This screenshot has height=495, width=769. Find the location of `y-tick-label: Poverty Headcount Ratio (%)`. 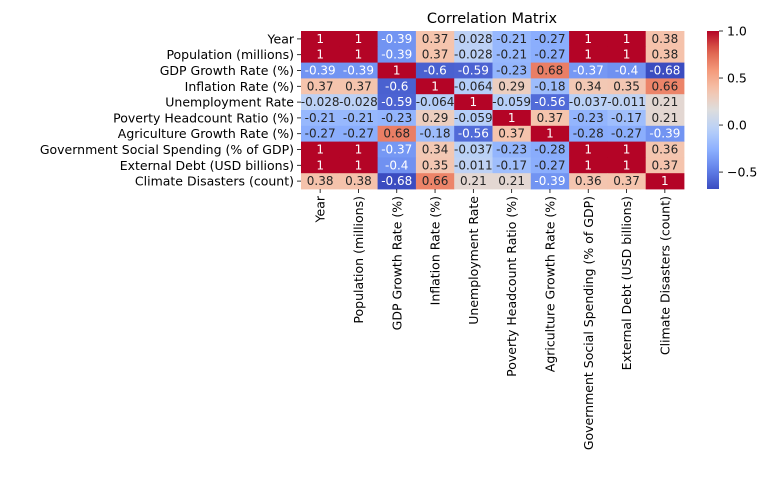

y-tick-label: Poverty Headcount Ratio (%) is located at coordinates (203, 117).